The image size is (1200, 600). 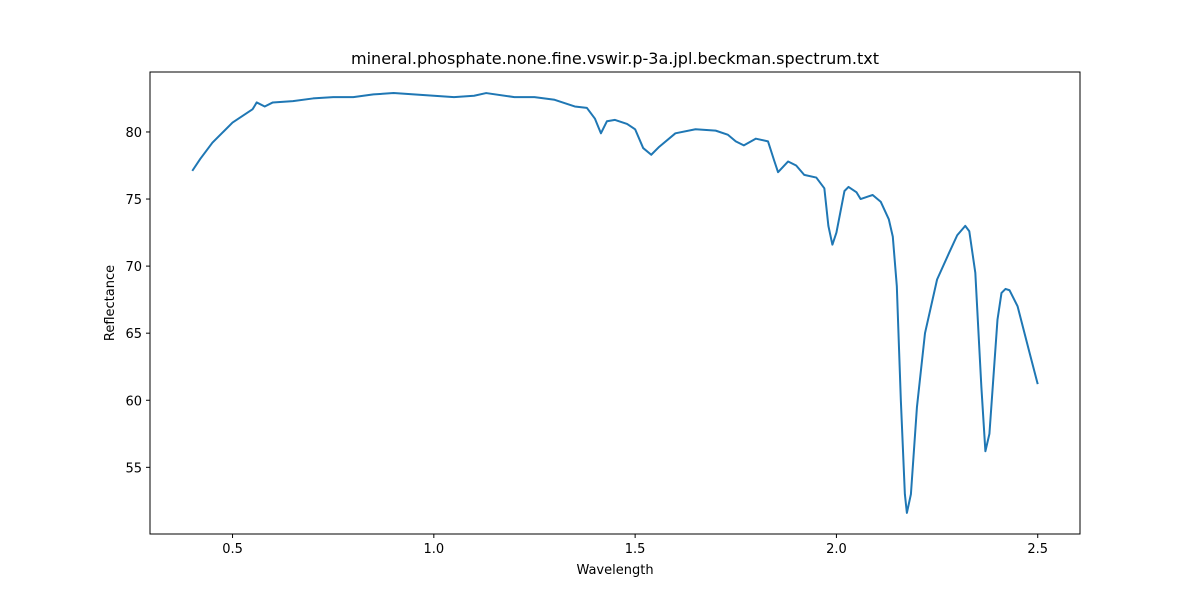 I want to click on y-axis-label: Reflectance, so click(x=110, y=303).